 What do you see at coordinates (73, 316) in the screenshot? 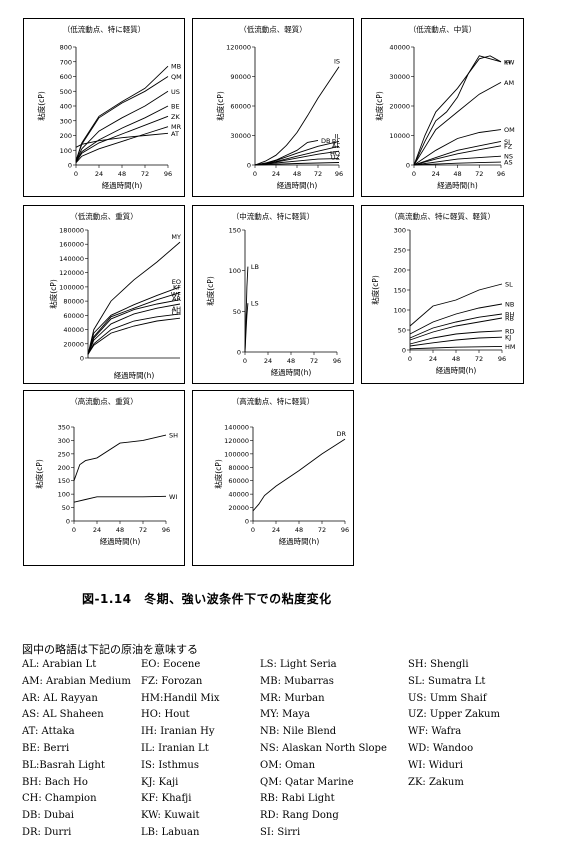
I see `y-tick-label: 60000` at bounding box center [73, 316].